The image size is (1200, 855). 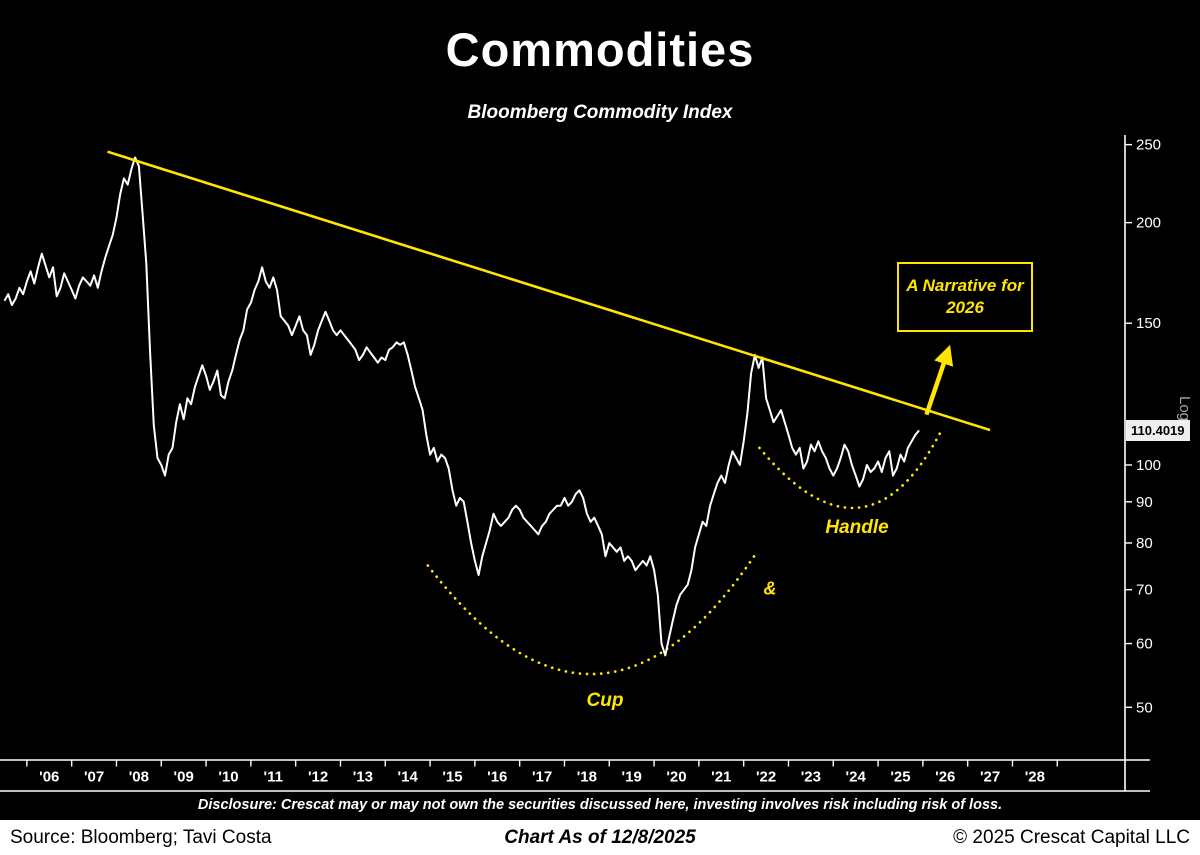 I want to click on y-tick-label: 70, so click(x=1144, y=590).